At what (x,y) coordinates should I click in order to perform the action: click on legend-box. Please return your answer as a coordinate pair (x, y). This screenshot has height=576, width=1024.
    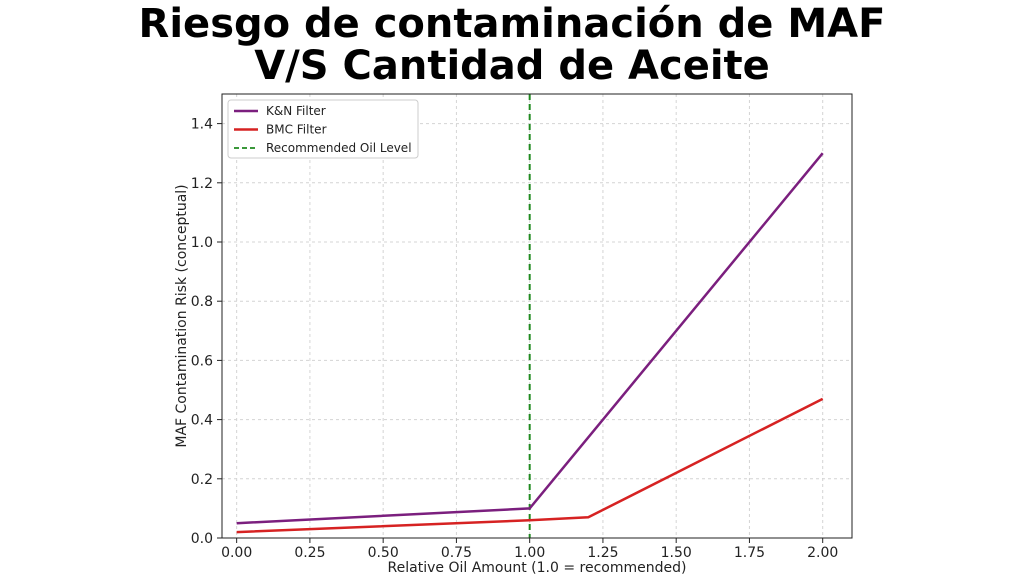
    Looking at the image, I should click on (323, 129).